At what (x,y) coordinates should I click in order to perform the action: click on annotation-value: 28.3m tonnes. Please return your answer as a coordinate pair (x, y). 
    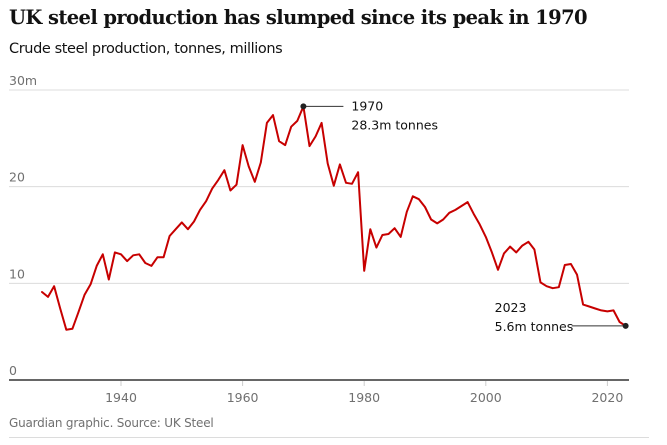
    Looking at the image, I should click on (394, 124).